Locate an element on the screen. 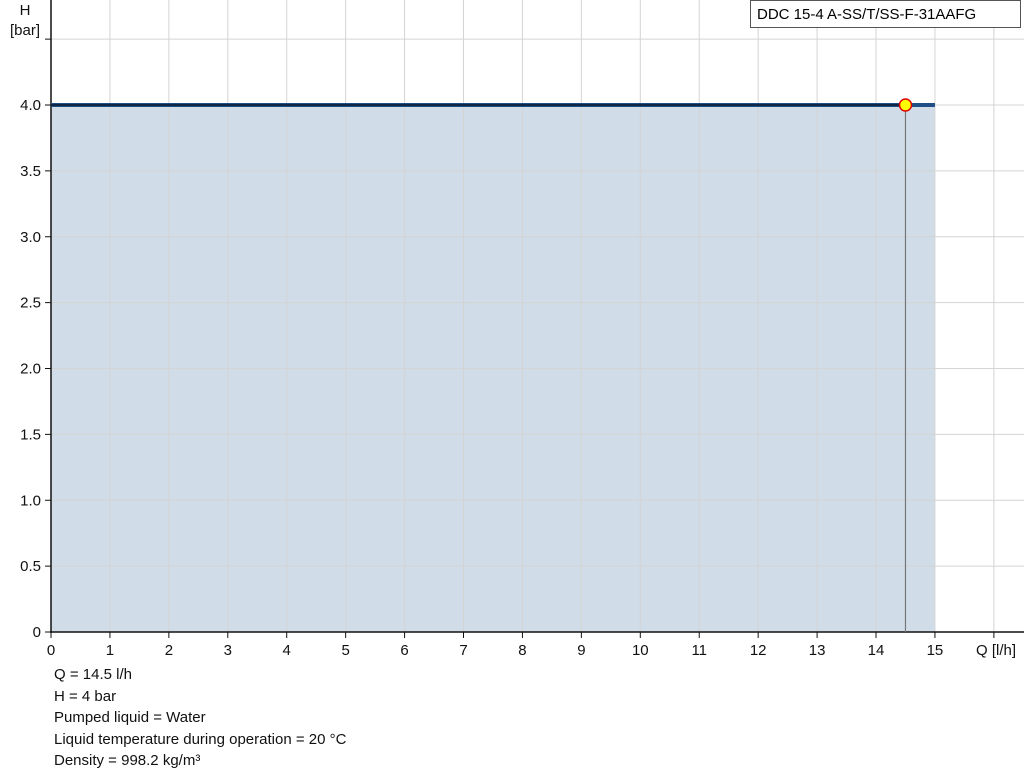  y-tick-label: 3.0 is located at coordinates (30, 237).